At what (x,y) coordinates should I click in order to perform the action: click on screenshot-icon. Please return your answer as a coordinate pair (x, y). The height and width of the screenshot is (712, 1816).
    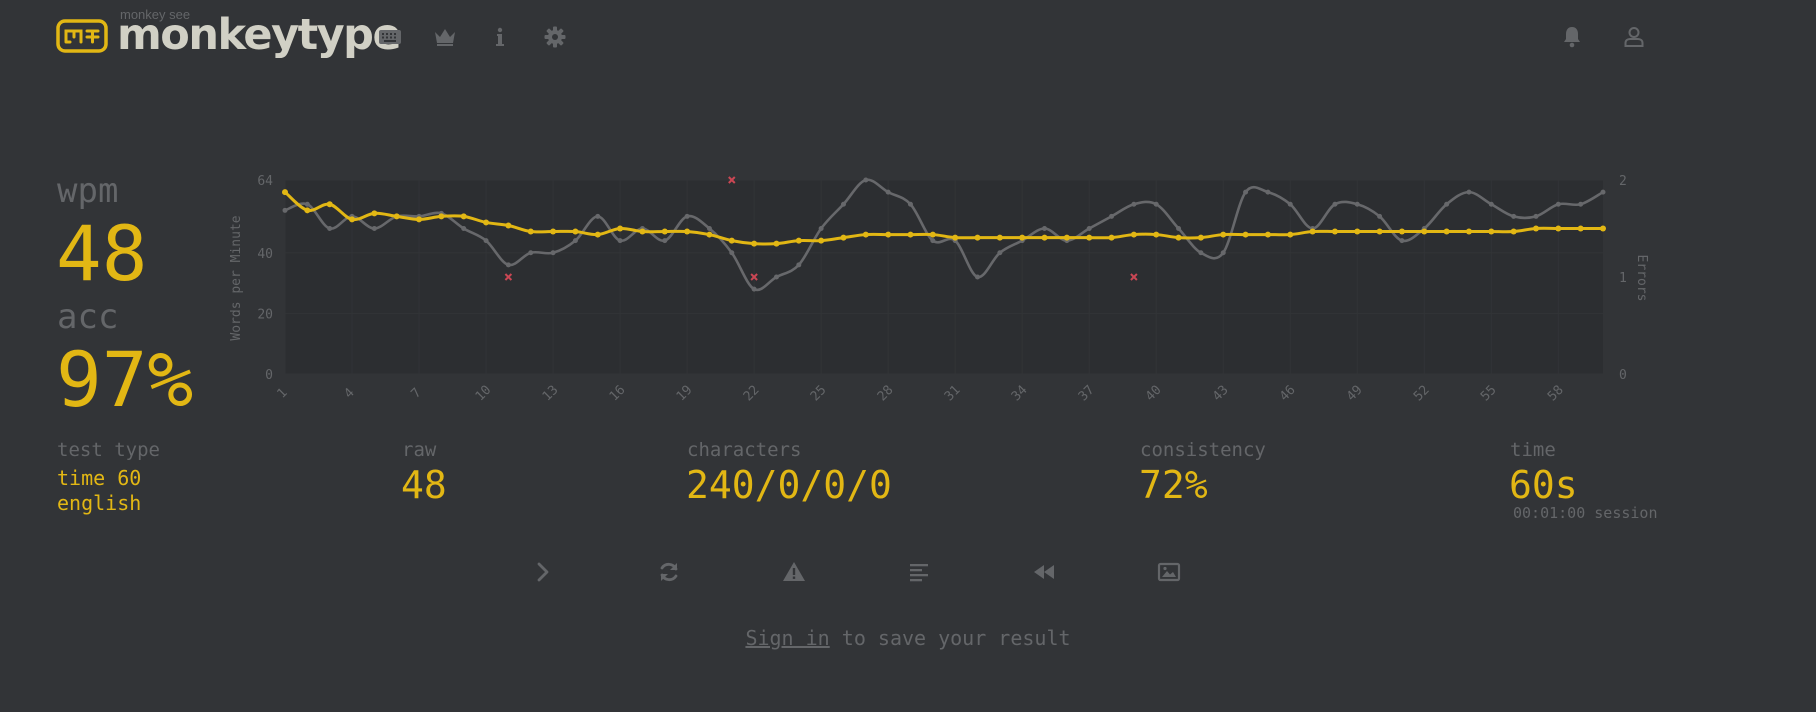
    Looking at the image, I should click on (1169, 572).